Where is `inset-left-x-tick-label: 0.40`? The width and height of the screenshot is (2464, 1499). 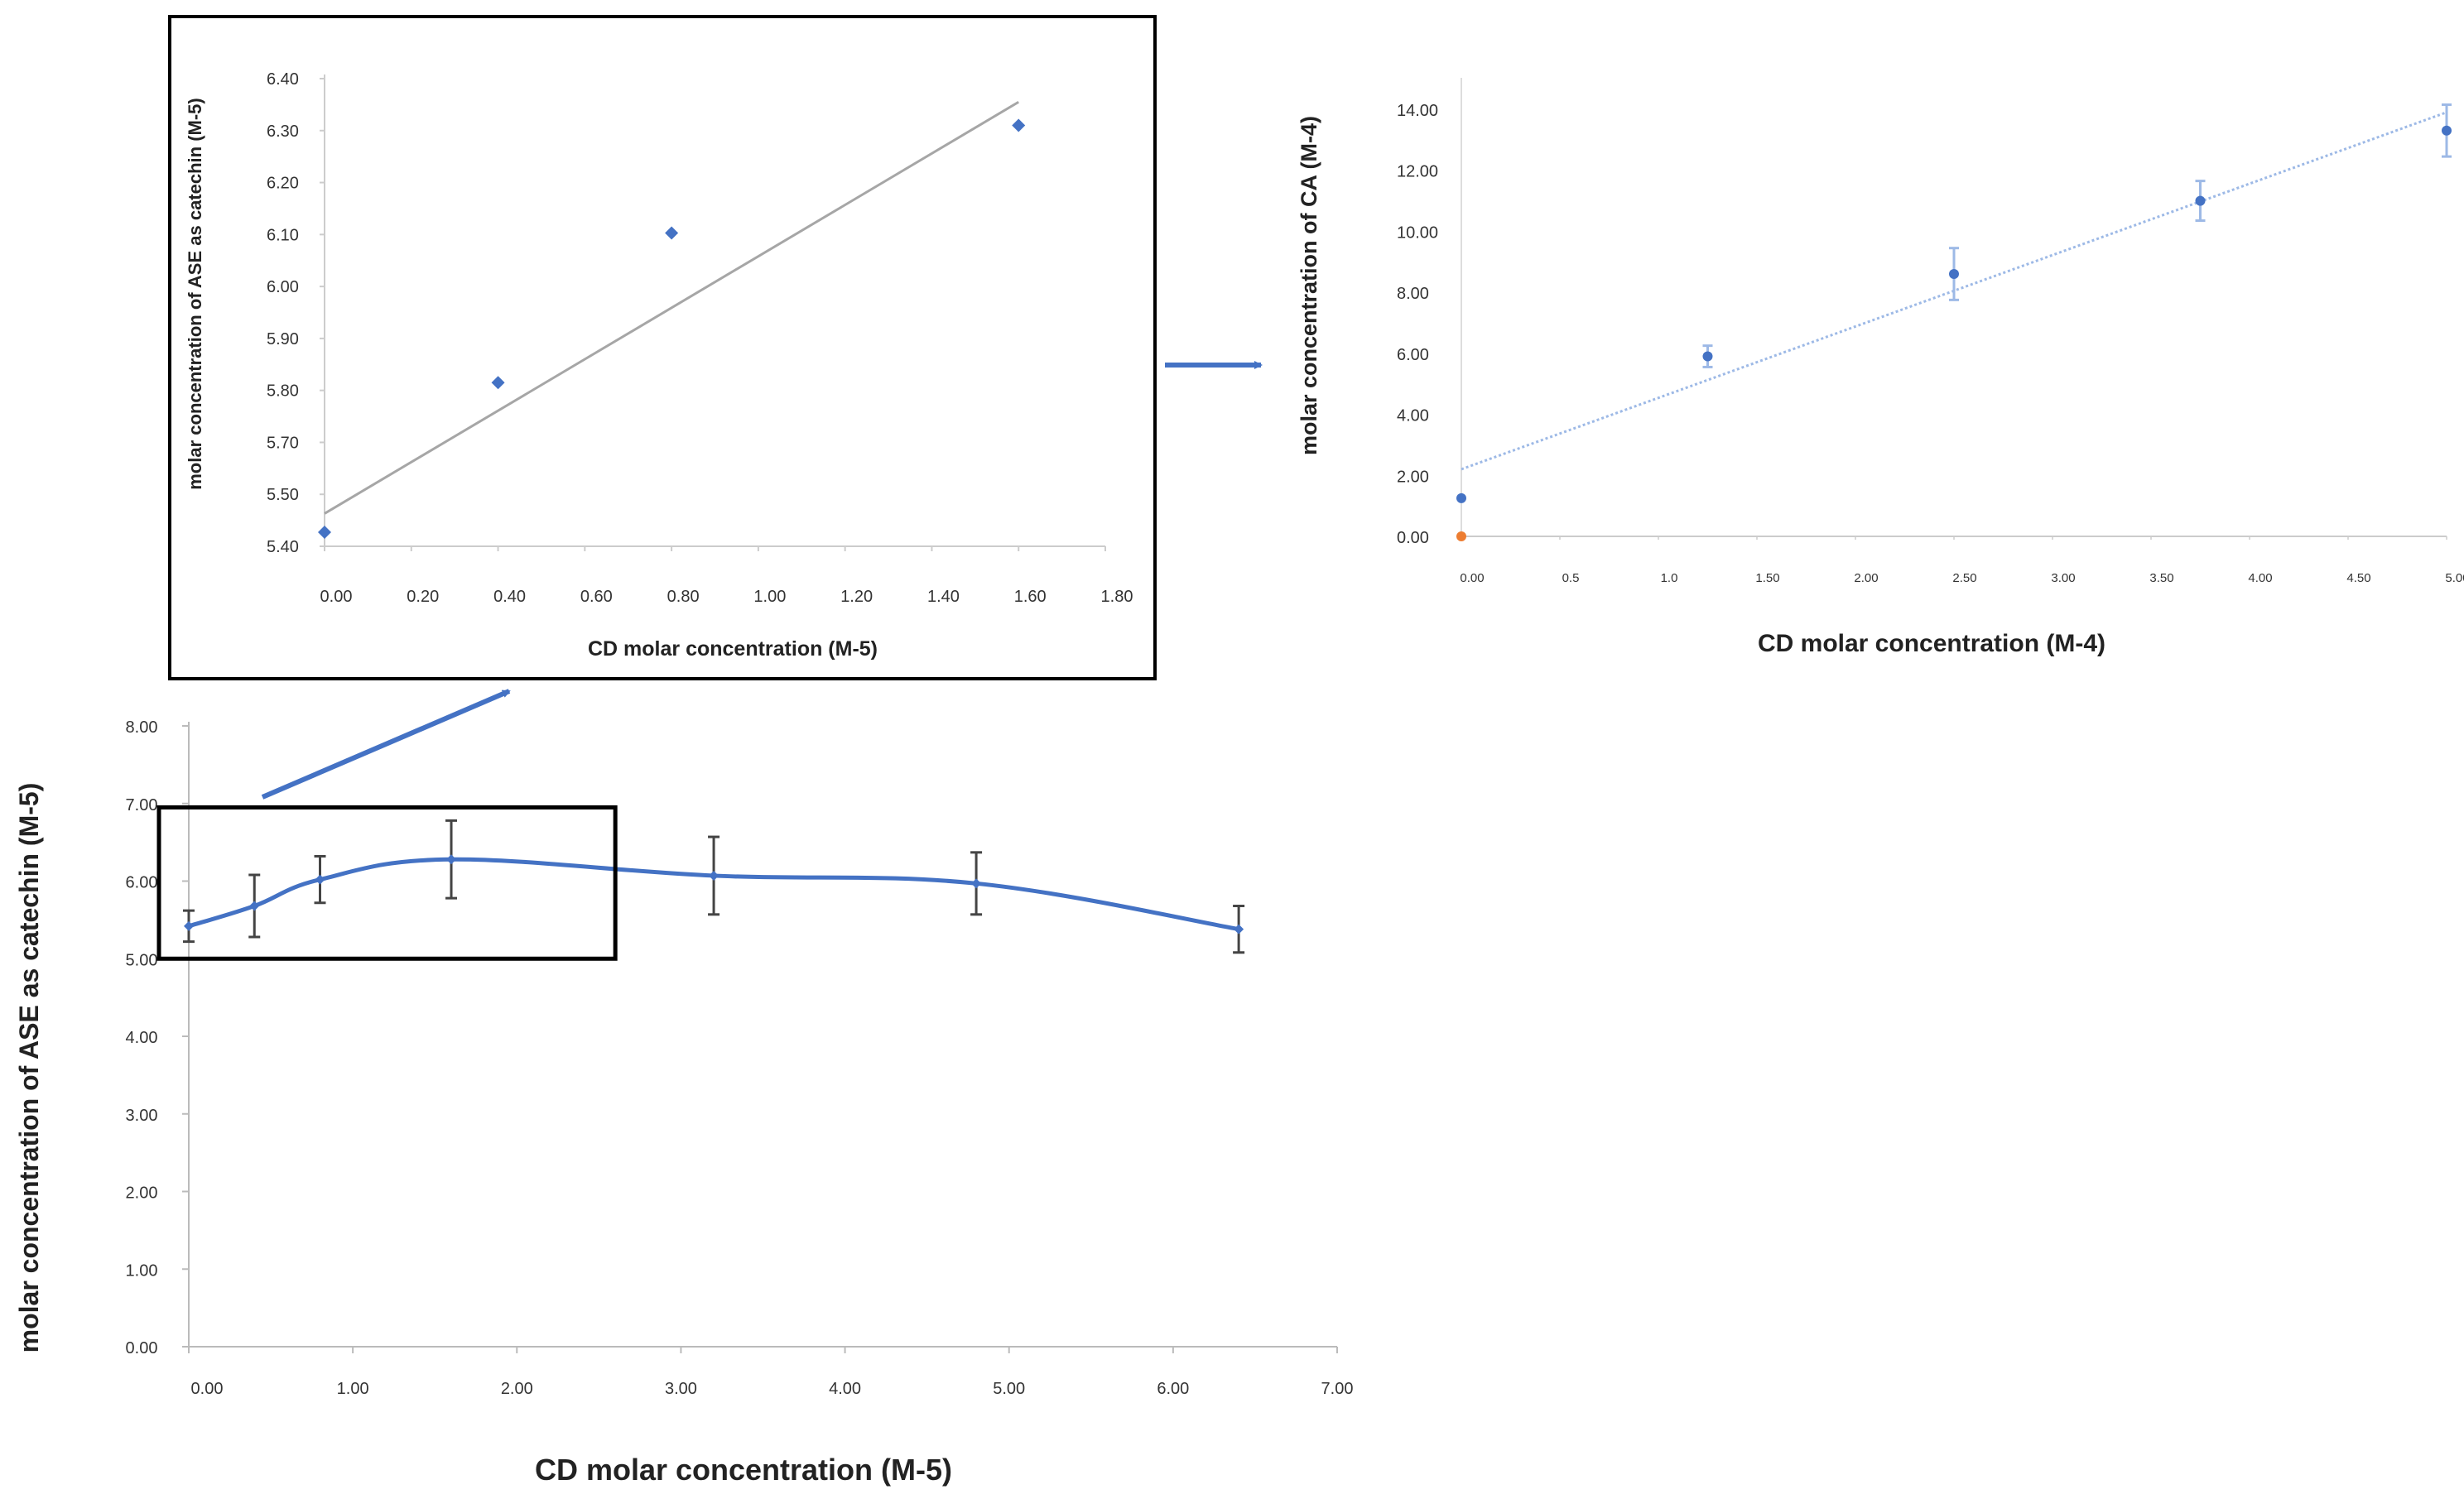 inset-left-x-tick-label: 0.40 is located at coordinates (509, 597).